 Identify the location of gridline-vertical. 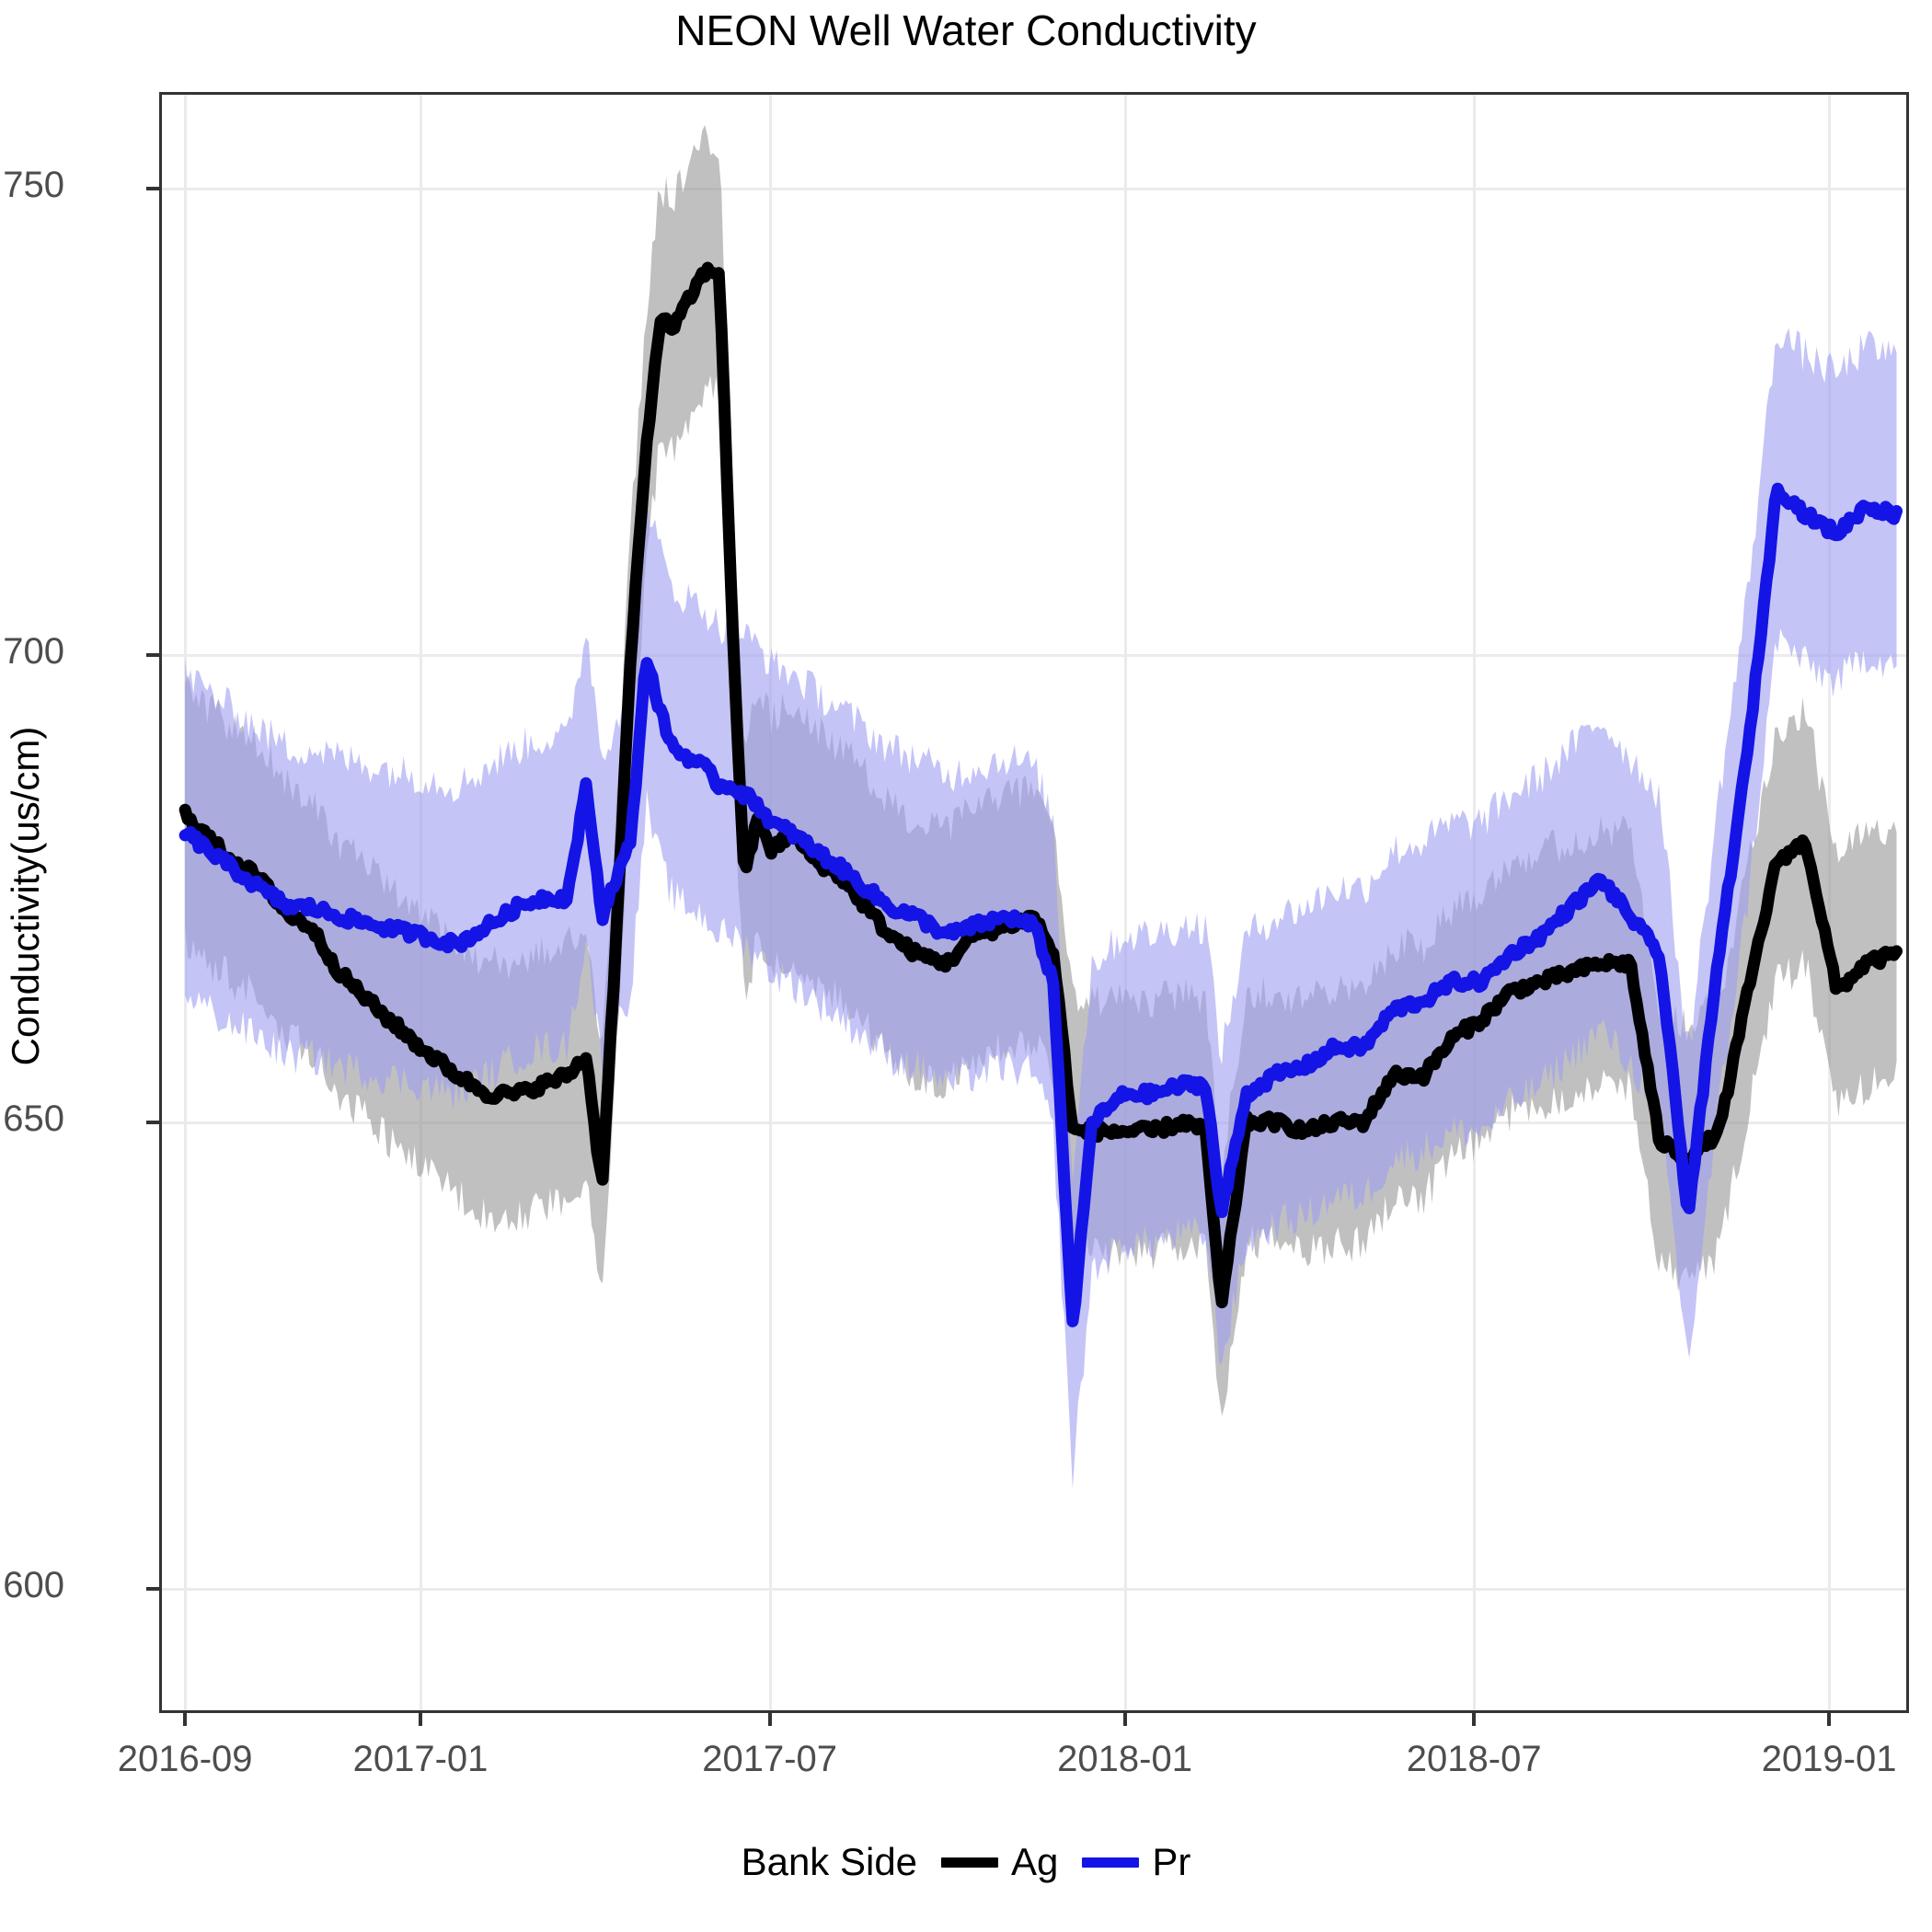
(1125, 902).